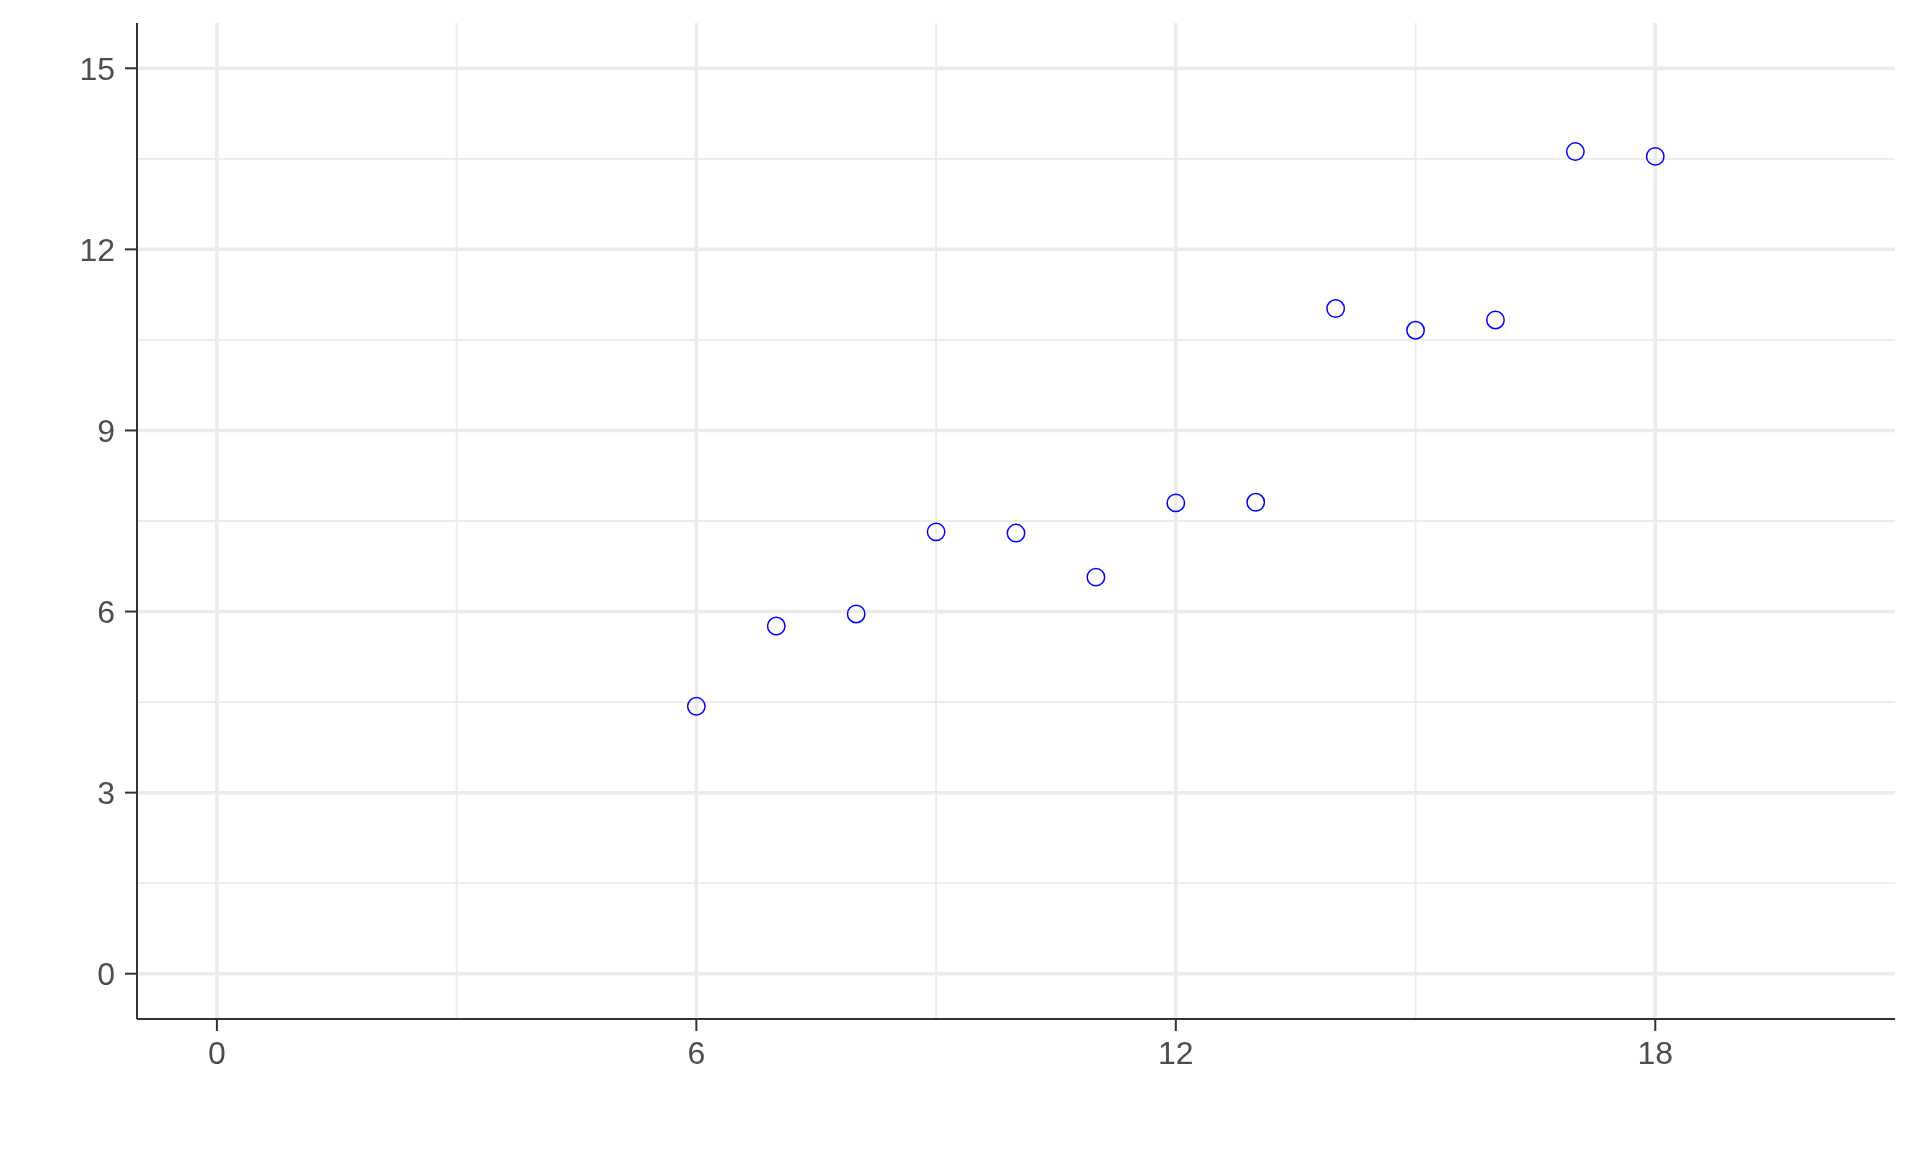  I want to click on x-tick-label: 12, so click(1176, 1052).